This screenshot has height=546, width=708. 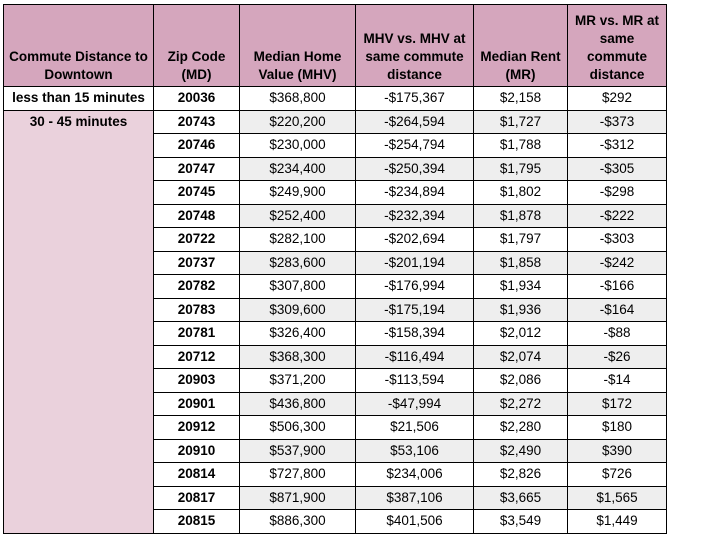 I want to click on table-row: 20912 $506,300 $21,506 $2,280 $180, so click(x=335, y=427).